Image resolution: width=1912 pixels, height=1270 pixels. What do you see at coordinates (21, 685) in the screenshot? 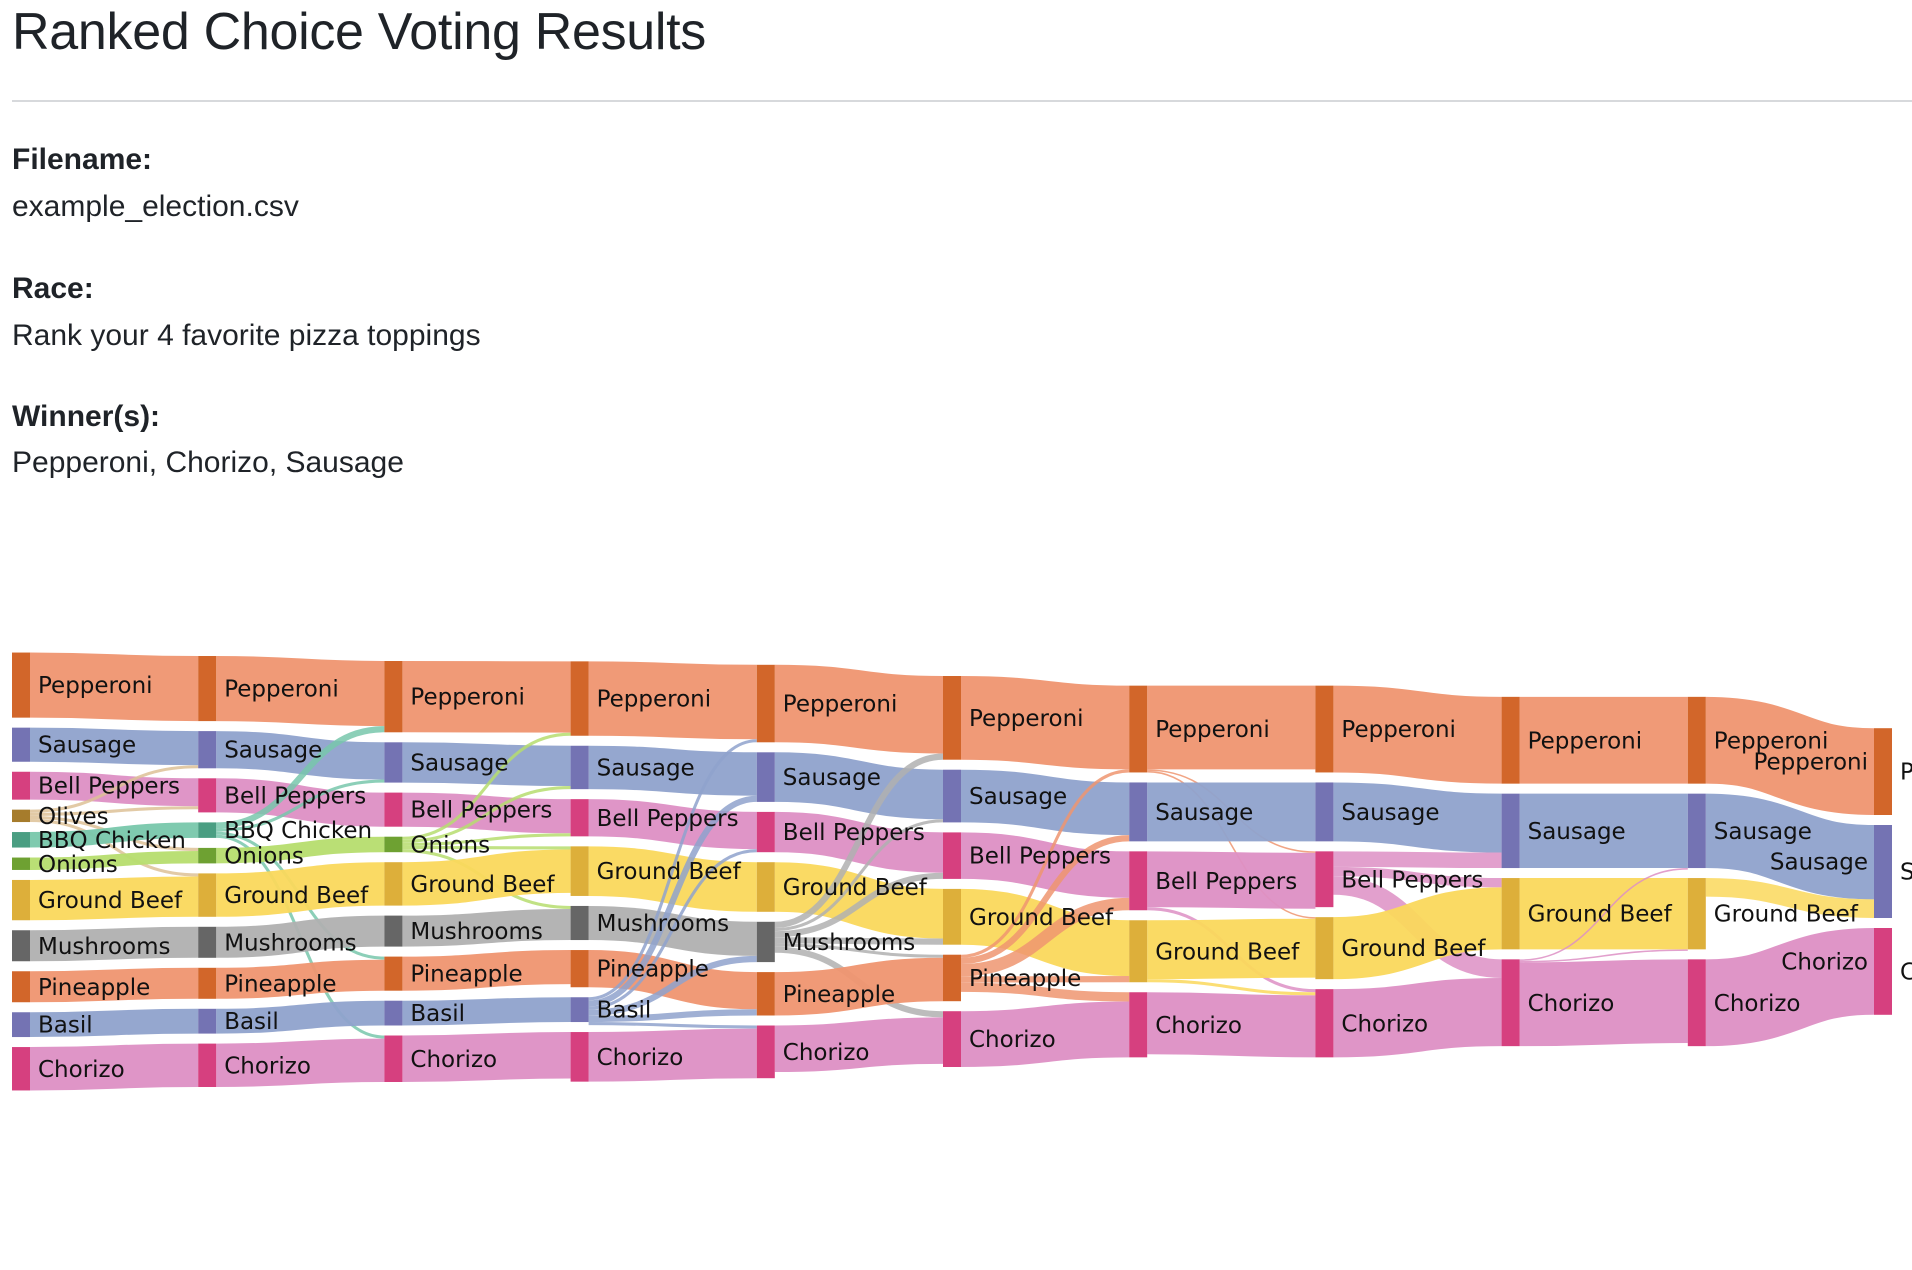
I see `node-pepperoni-r1` at bounding box center [21, 685].